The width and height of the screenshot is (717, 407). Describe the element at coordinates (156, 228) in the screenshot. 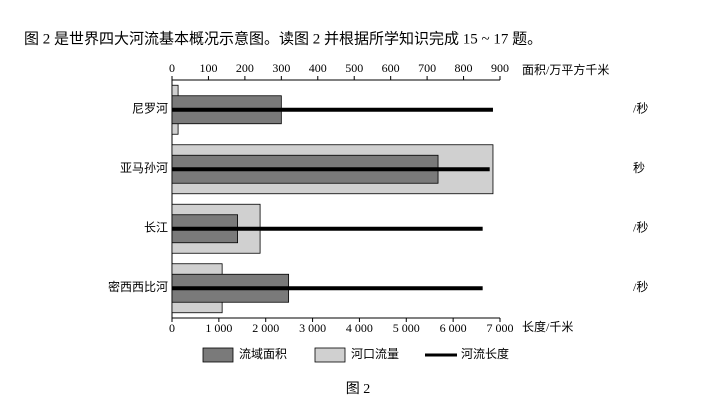

I see `category-label: 长江` at that location.